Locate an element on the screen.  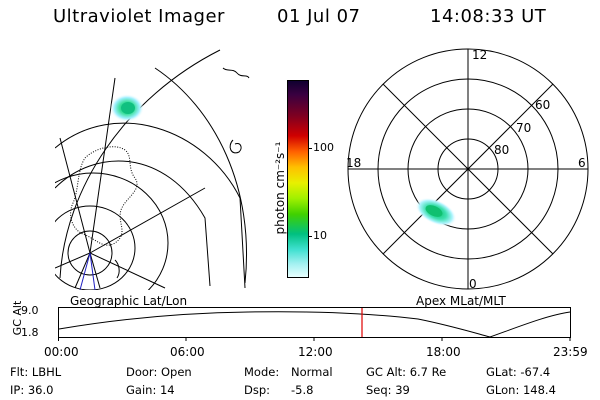
altitude-tick-max: 9.0 is located at coordinates (30, 310).